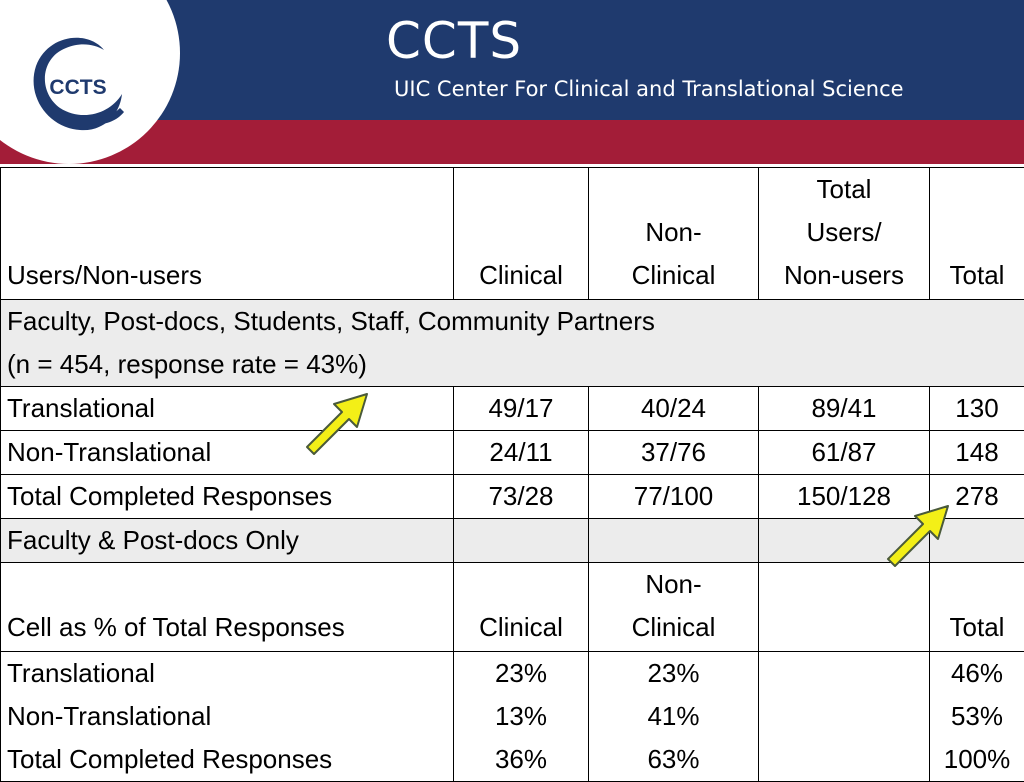  I want to click on logo-text: CCTS, so click(77, 87).